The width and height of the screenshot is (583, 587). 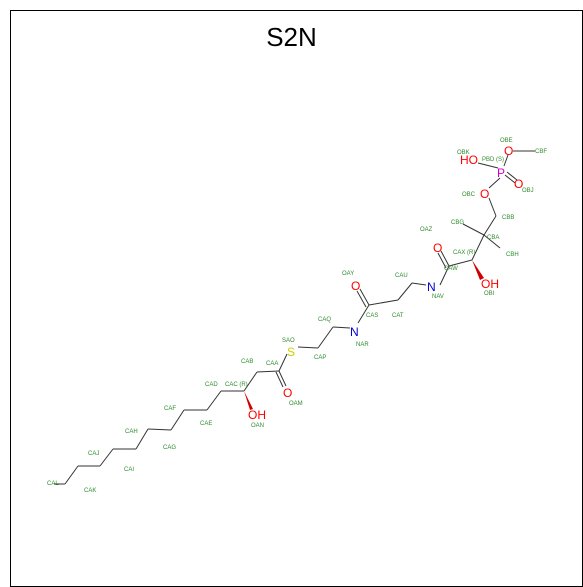 What do you see at coordinates (489, 294) in the screenshot?
I see `atom-label: OBI` at bounding box center [489, 294].